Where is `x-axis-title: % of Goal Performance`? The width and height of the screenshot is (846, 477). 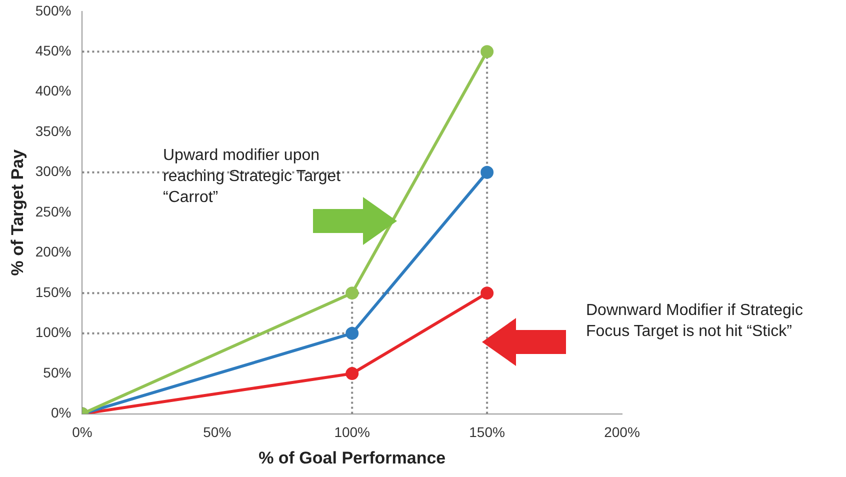
x-axis-title: % of Goal Performance is located at coordinates (352, 458).